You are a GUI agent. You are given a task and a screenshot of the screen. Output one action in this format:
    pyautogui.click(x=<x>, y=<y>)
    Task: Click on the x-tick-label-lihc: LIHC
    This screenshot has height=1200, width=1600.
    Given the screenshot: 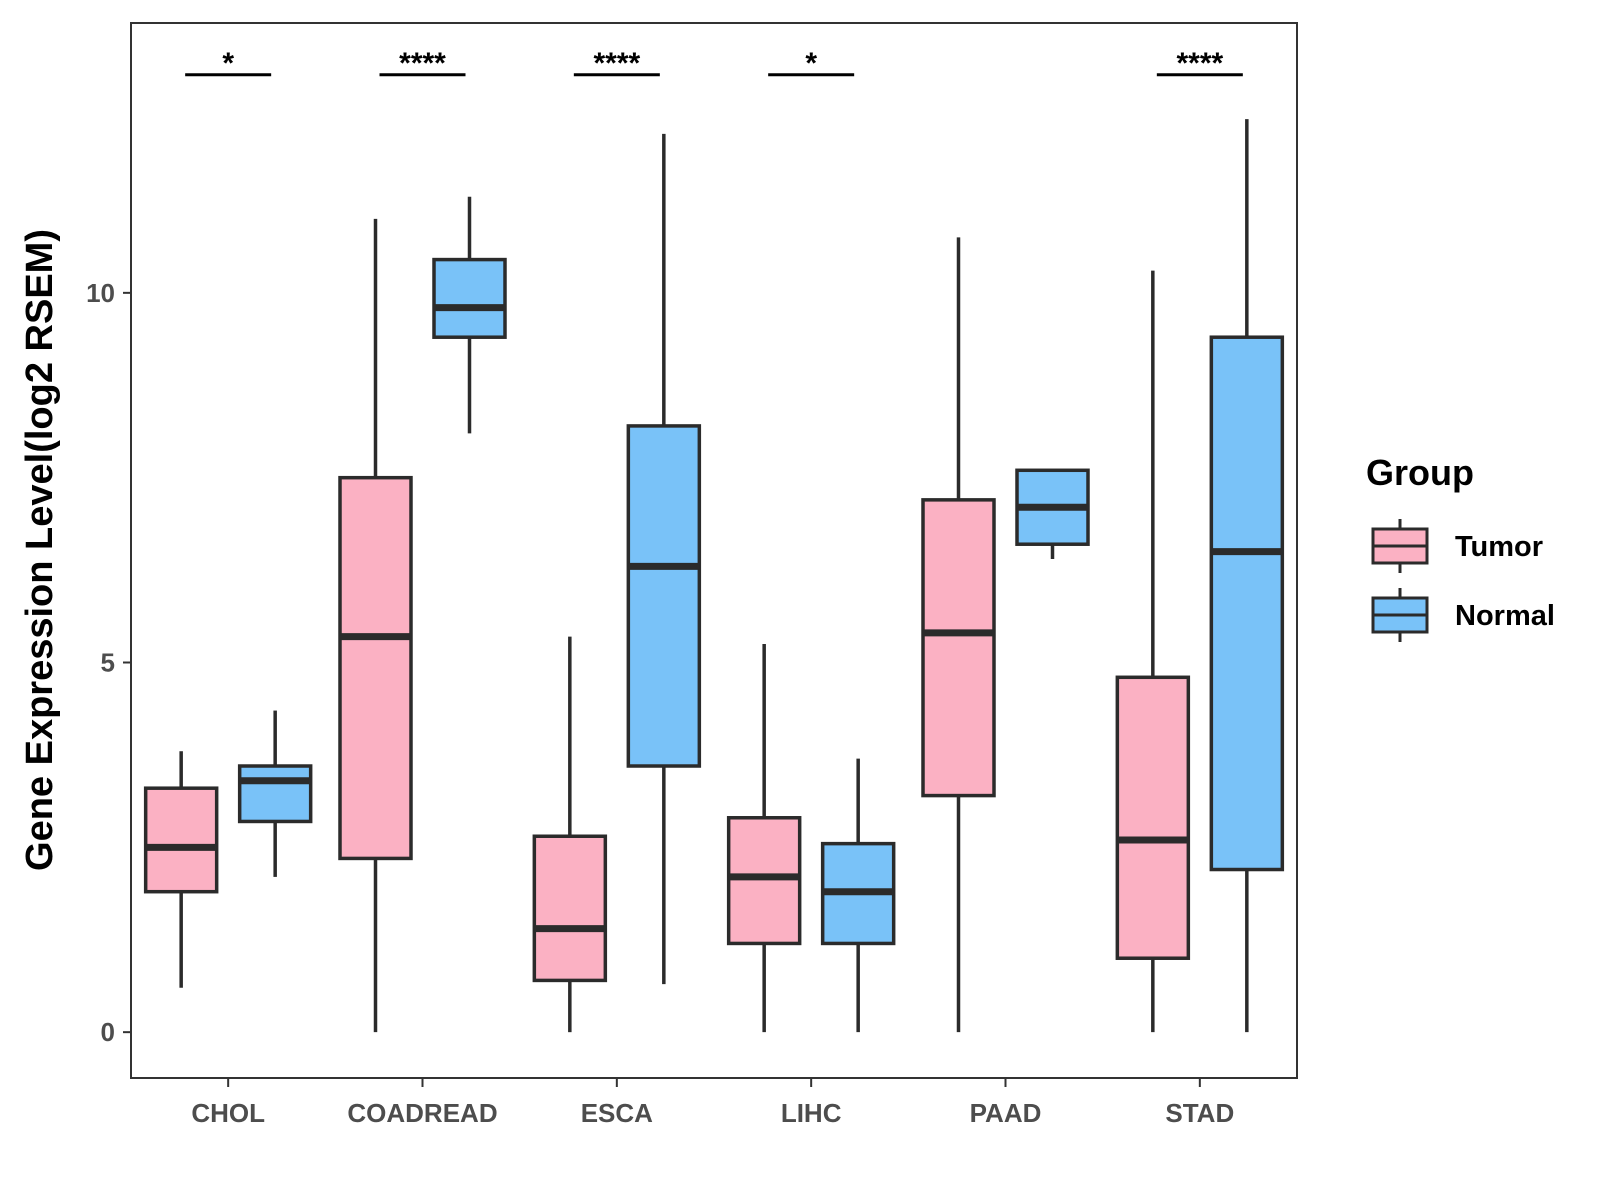 What is the action you would take?
    pyautogui.click(x=811, y=1113)
    